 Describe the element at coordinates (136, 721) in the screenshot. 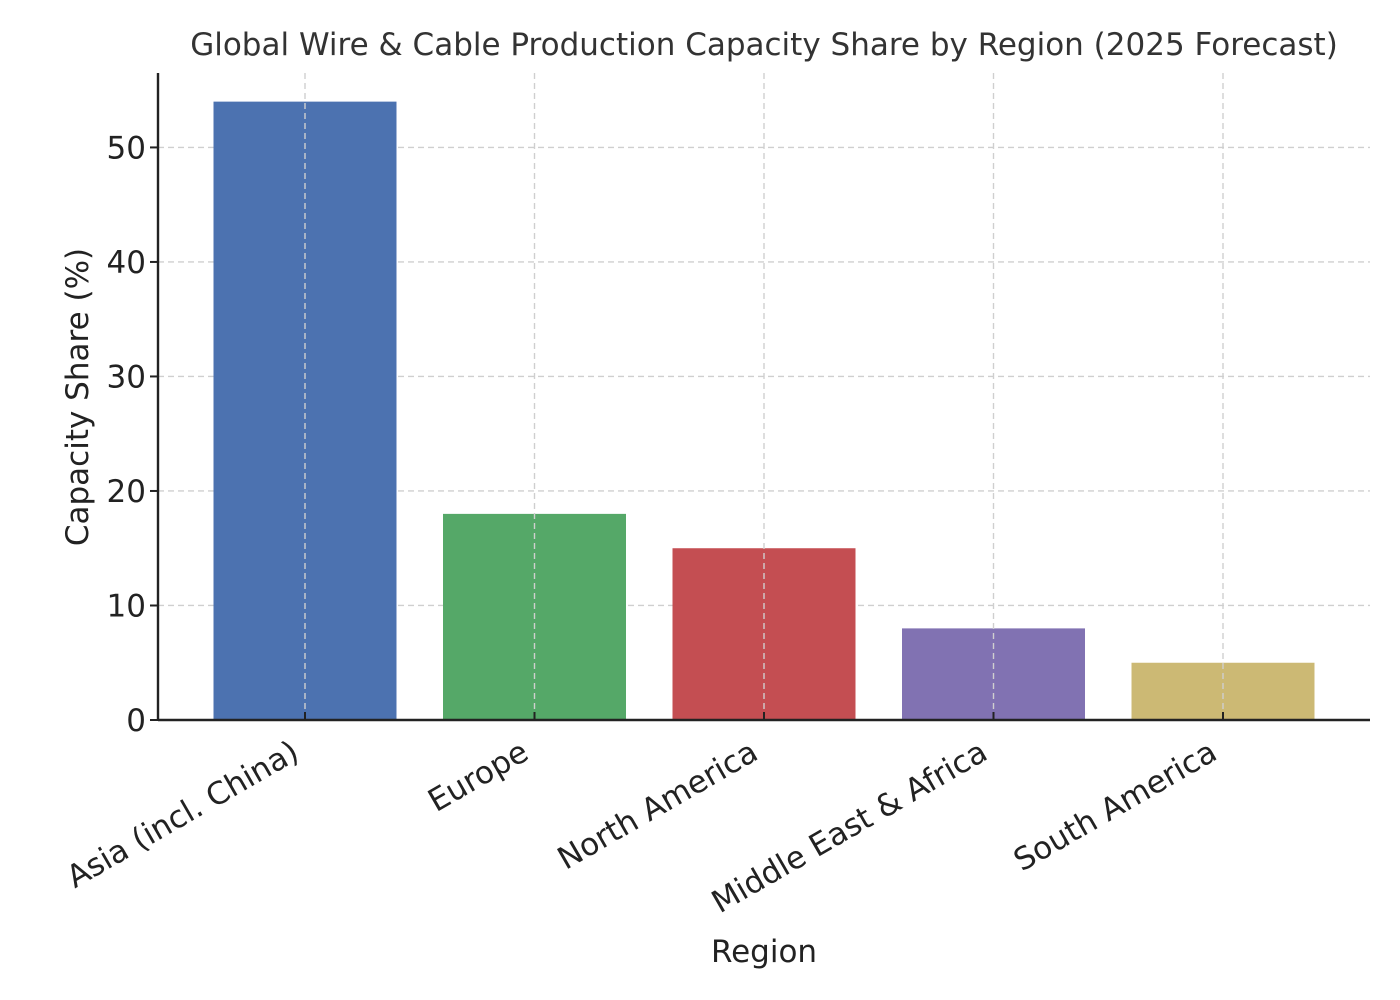

I see `y-tick-label: 0` at that location.